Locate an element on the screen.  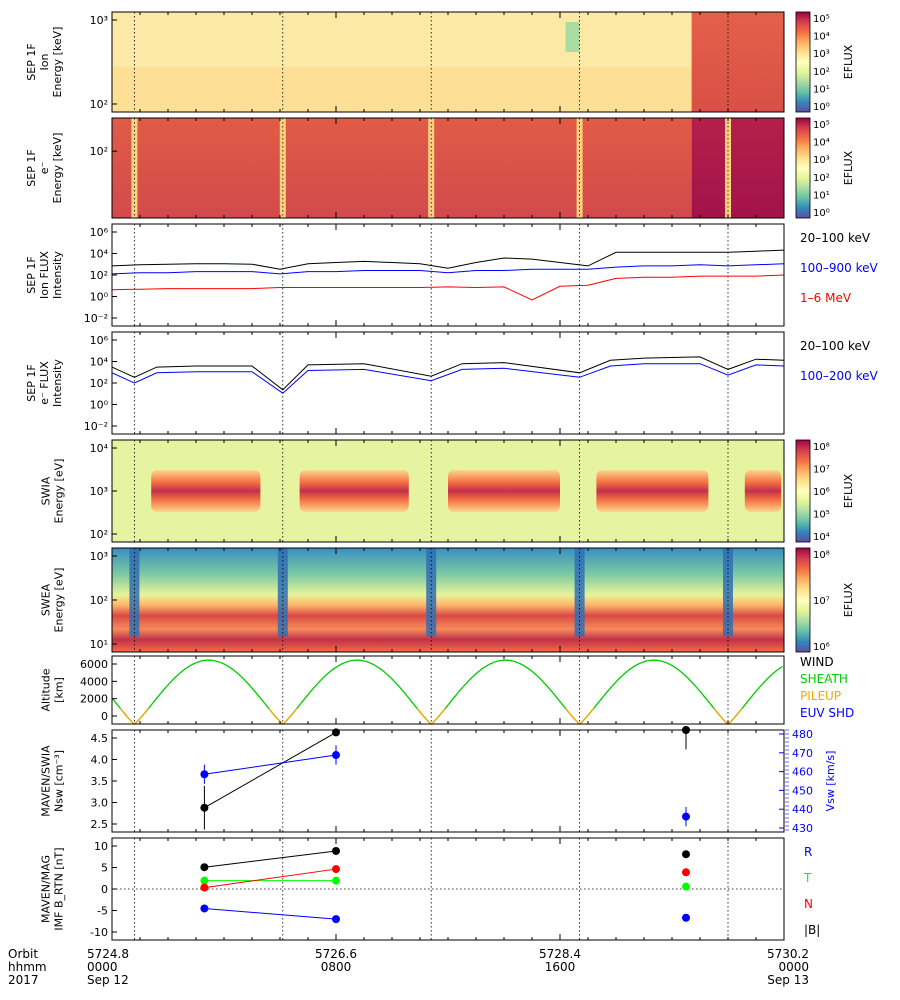
sep-e-flux-ylabel: SEP 1F is located at coordinates (31, 382).